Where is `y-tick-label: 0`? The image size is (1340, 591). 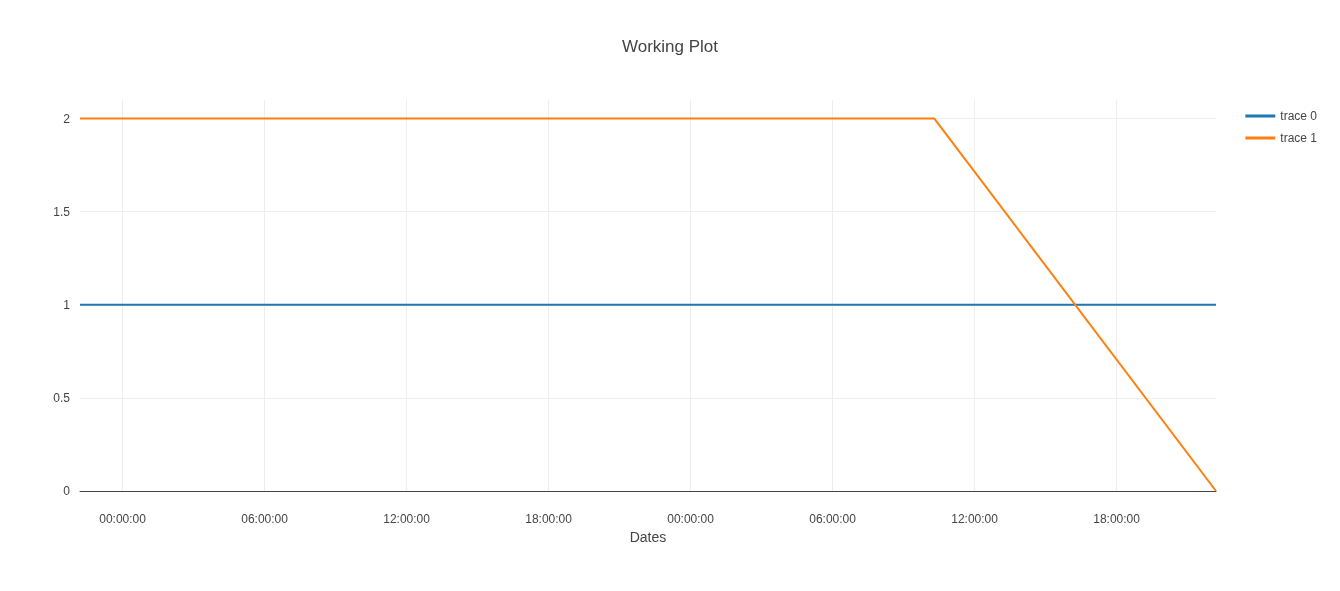 y-tick-label: 0 is located at coordinates (67, 491).